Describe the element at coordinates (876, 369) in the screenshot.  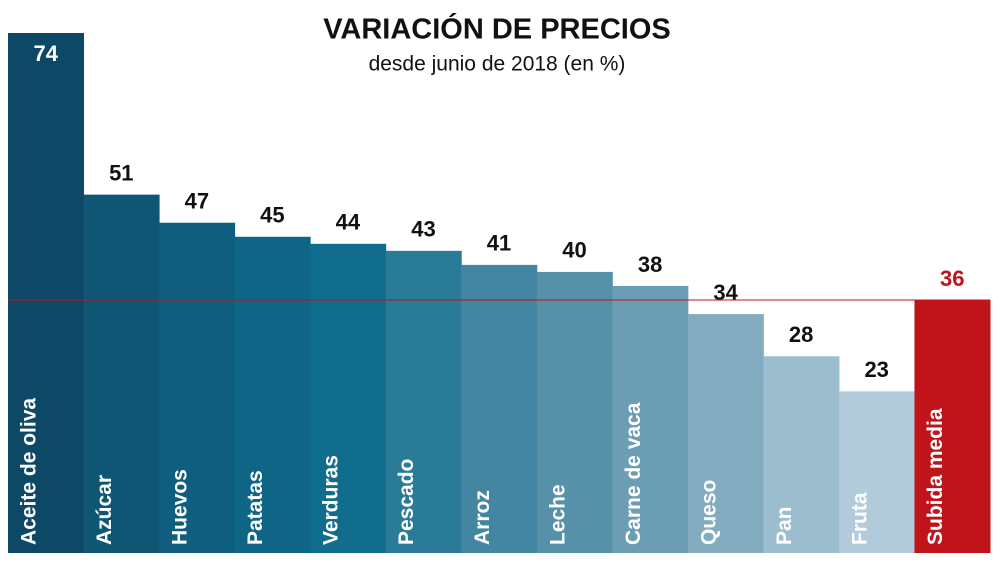
I see `value-label: 23` at that location.